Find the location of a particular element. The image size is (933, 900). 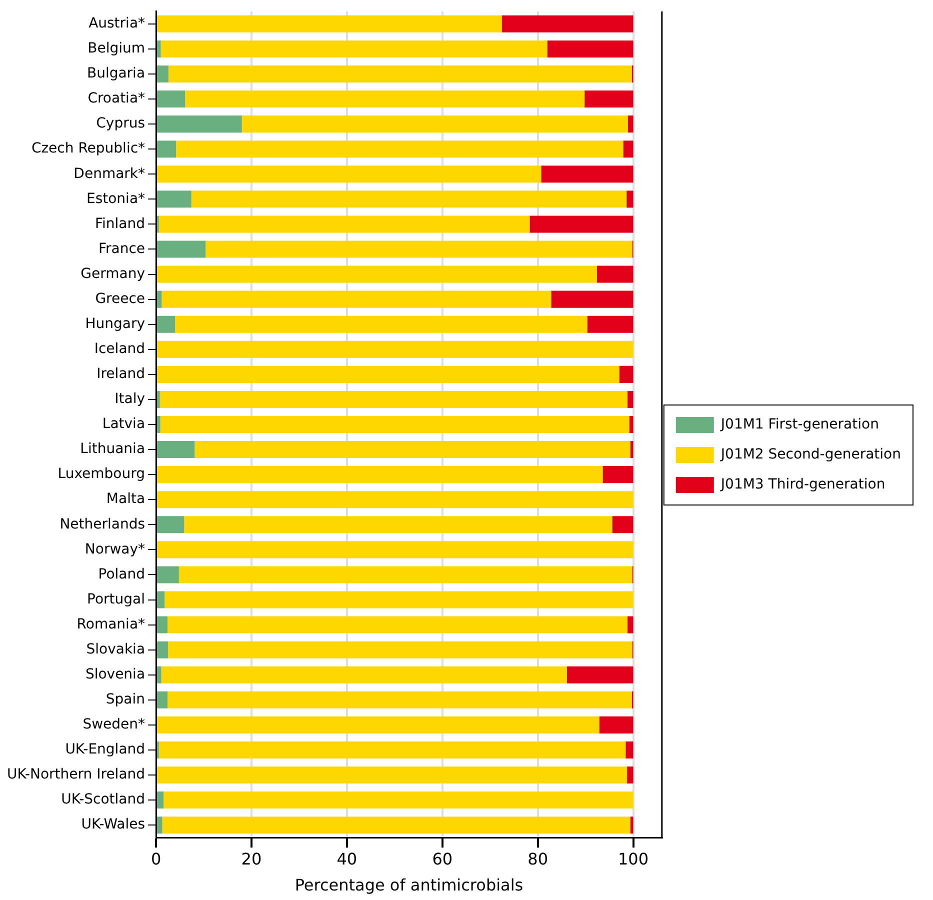

y-tick-label: UK-Wales is located at coordinates (113, 824).